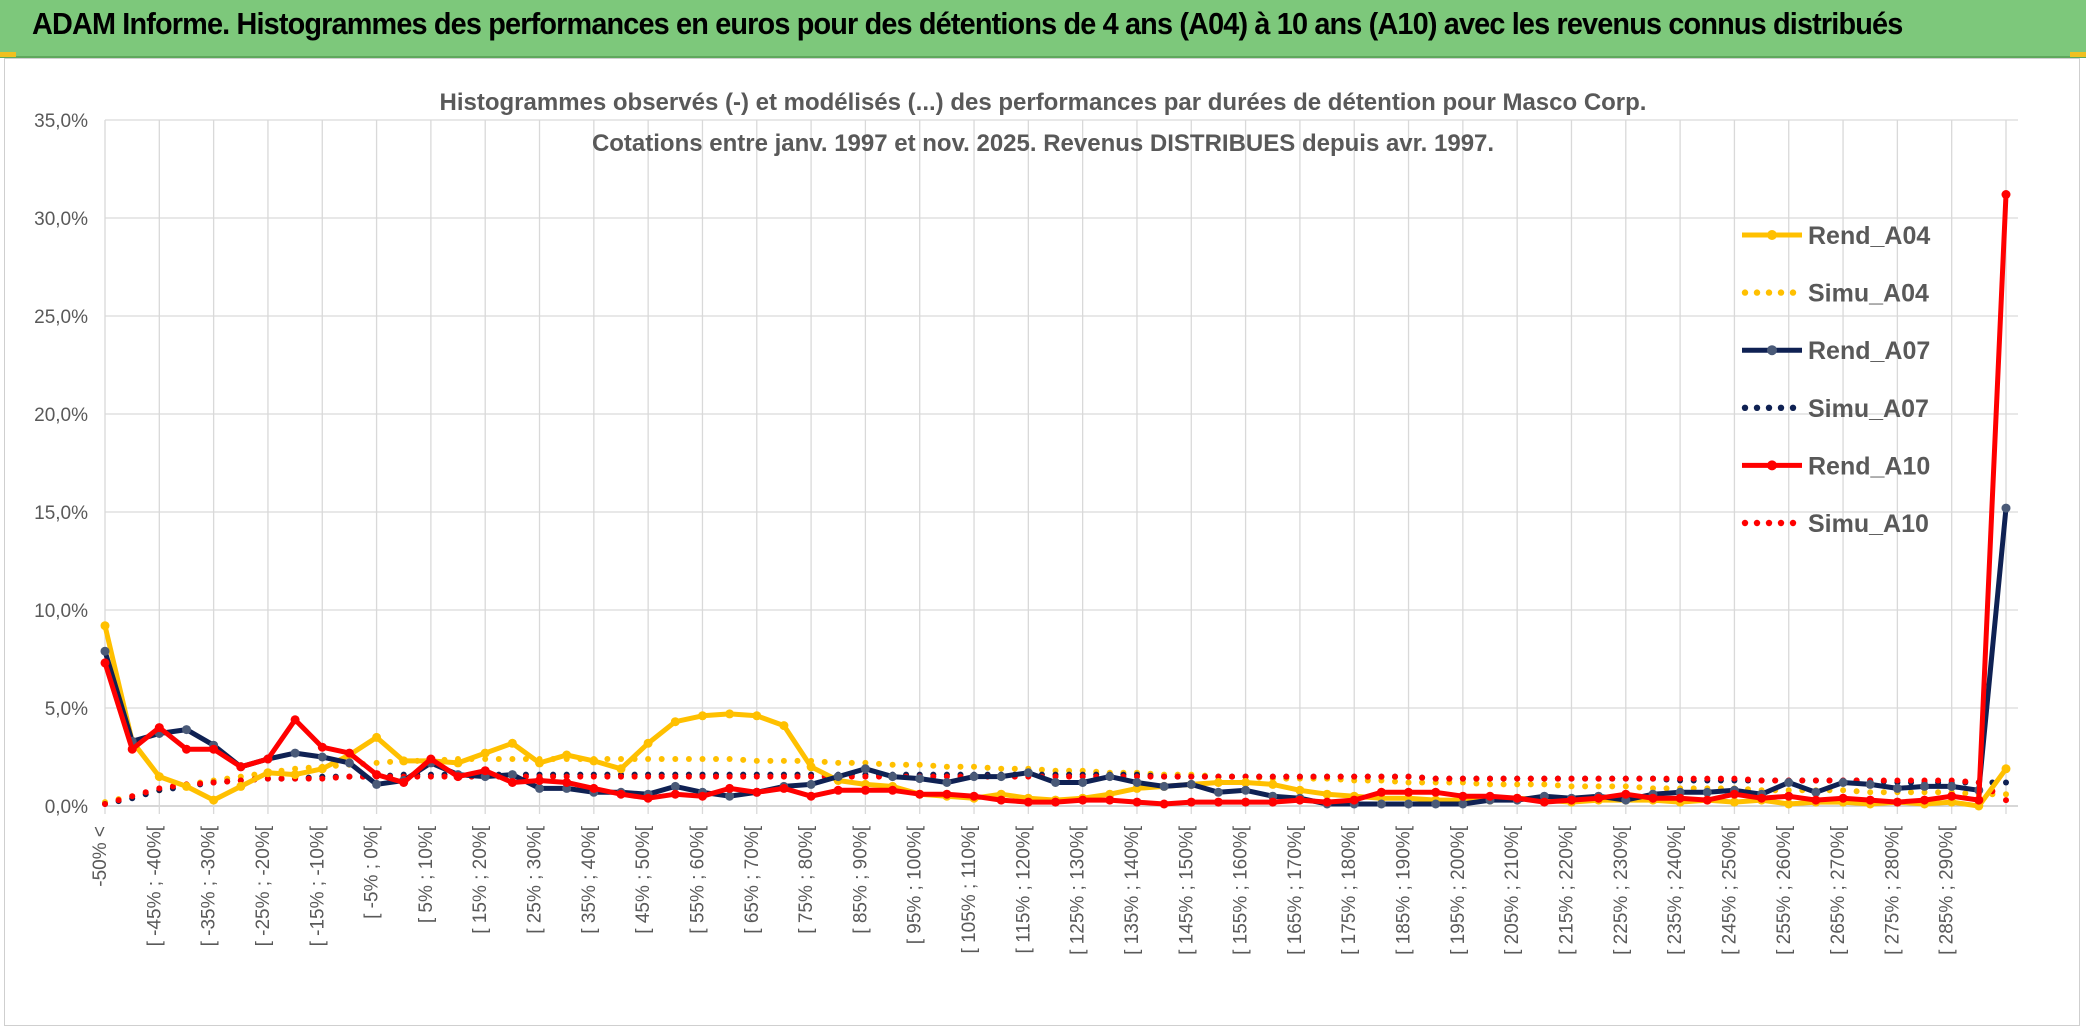 This screenshot has width=2086, height=1033. I want to click on x-tick-label: [ 65% ; 70%[, so click(752, 879).